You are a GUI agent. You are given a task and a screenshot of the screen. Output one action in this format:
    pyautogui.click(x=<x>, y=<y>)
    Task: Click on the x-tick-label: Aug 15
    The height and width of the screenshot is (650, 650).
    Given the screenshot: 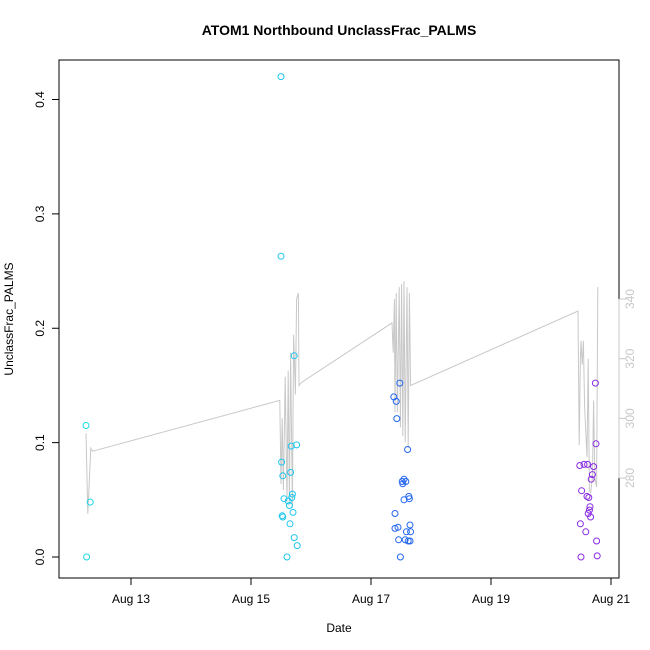 What is the action you would take?
    pyautogui.click(x=251, y=599)
    